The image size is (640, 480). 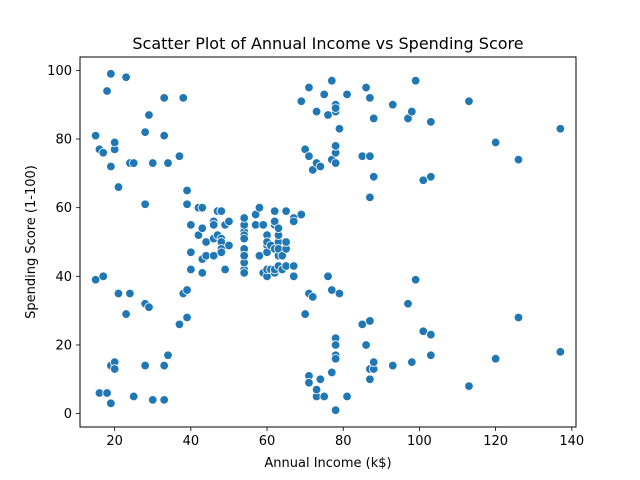 I want to click on x-tick-label: 100, so click(x=419, y=441).